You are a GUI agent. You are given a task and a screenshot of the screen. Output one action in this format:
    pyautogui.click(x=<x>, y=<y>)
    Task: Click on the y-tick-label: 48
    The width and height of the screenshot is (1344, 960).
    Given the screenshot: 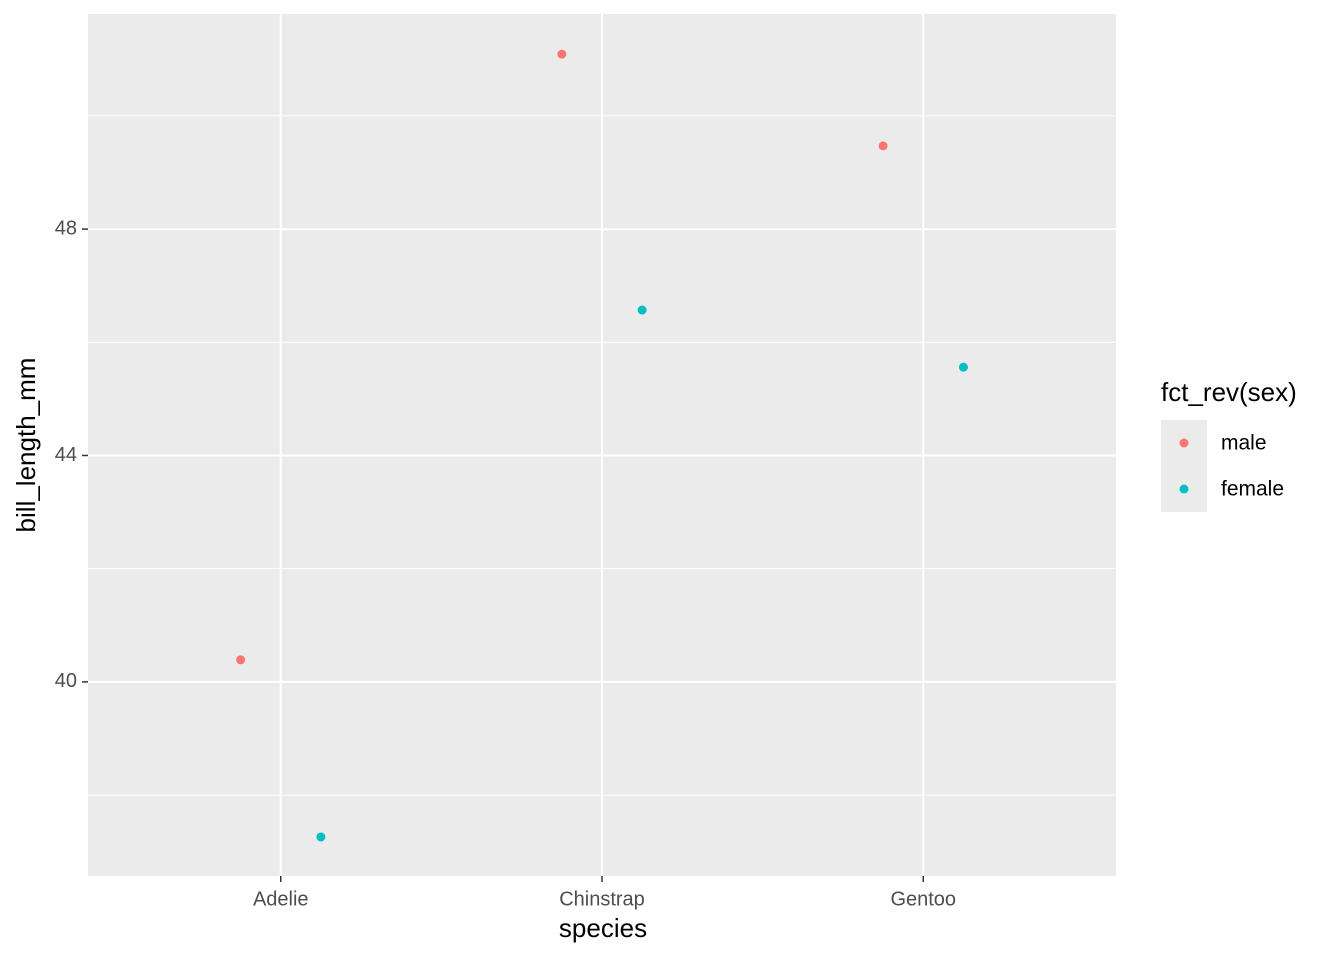 What is the action you would take?
    pyautogui.click(x=66, y=228)
    